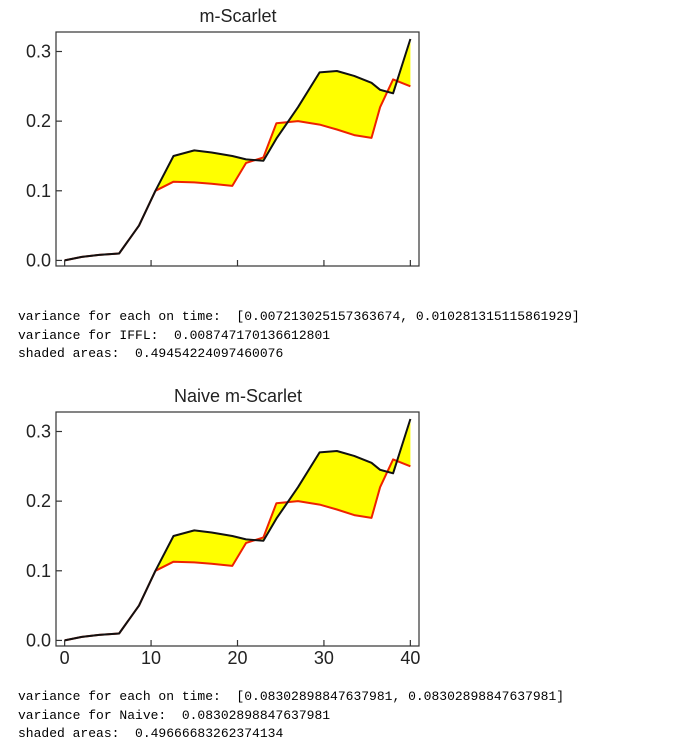  What do you see at coordinates (151, 353) in the screenshot?
I see `output-line: shaded areas: 0.49454224097460076` at bounding box center [151, 353].